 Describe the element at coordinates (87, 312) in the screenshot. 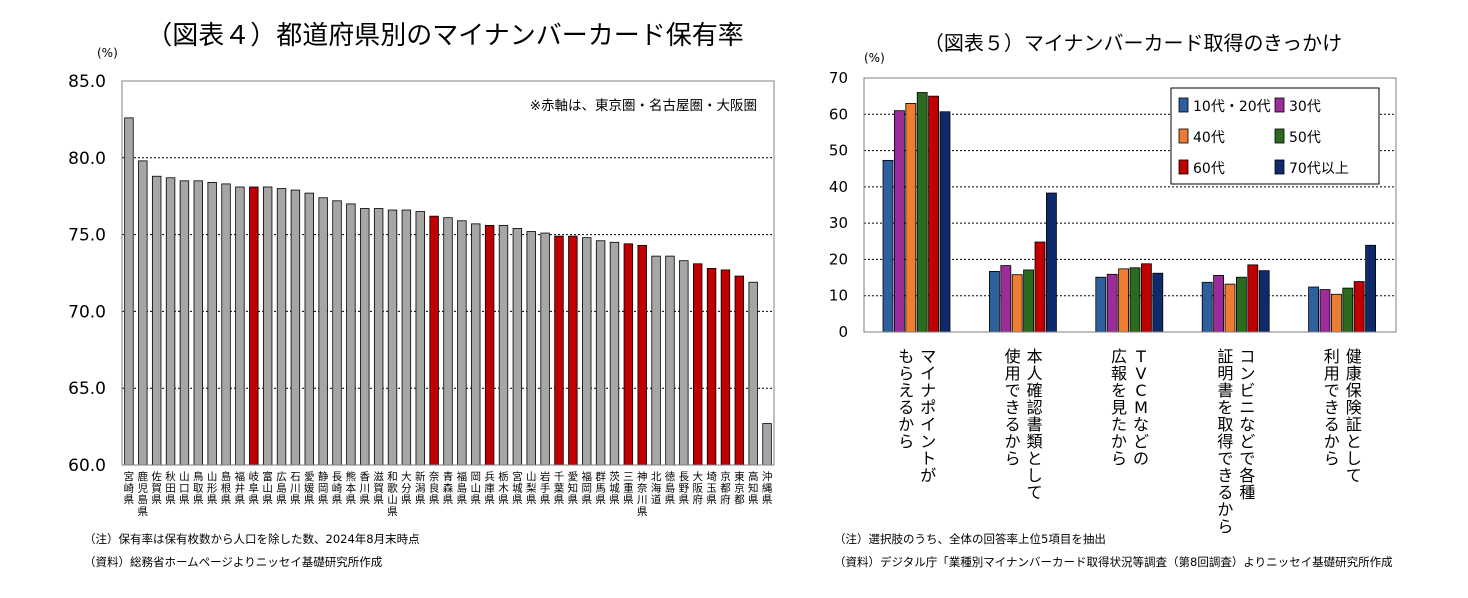

I see `chart4-y-tick-label: 70.0` at that location.